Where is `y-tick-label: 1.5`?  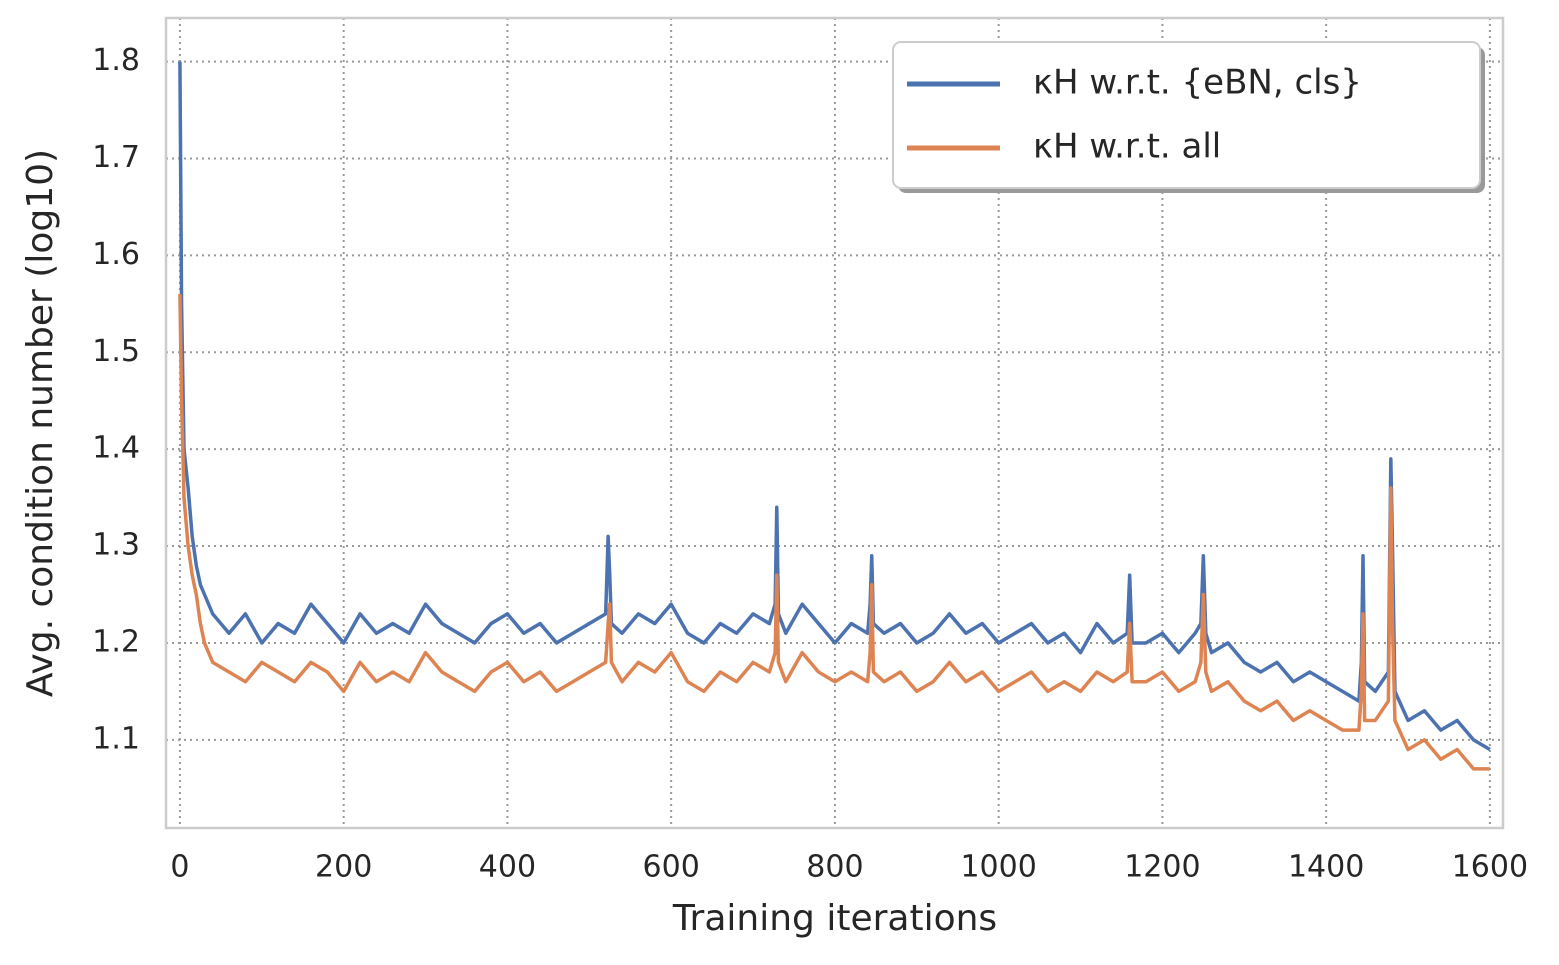 y-tick-label: 1.5 is located at coordinates (116, 351).